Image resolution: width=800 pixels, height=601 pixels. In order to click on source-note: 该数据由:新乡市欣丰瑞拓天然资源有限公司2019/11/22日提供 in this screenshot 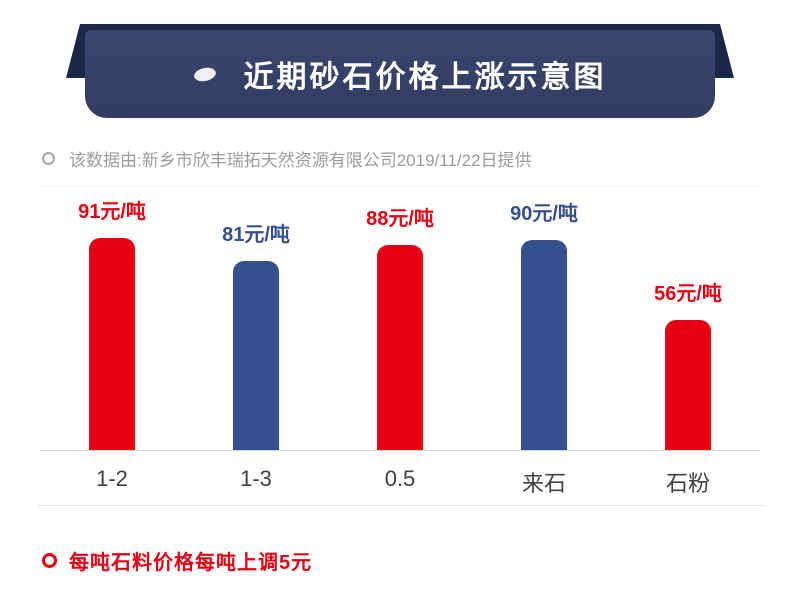, I will do `click(287, 158)`.